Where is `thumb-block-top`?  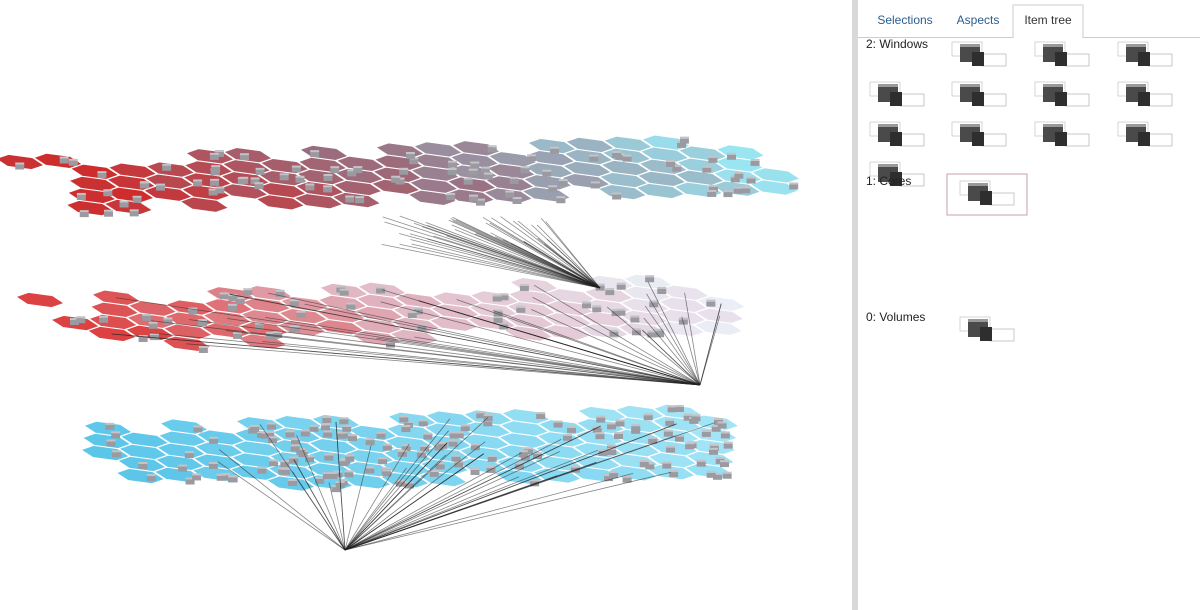 thumb-block-top is located at coordinates (1053, 125).